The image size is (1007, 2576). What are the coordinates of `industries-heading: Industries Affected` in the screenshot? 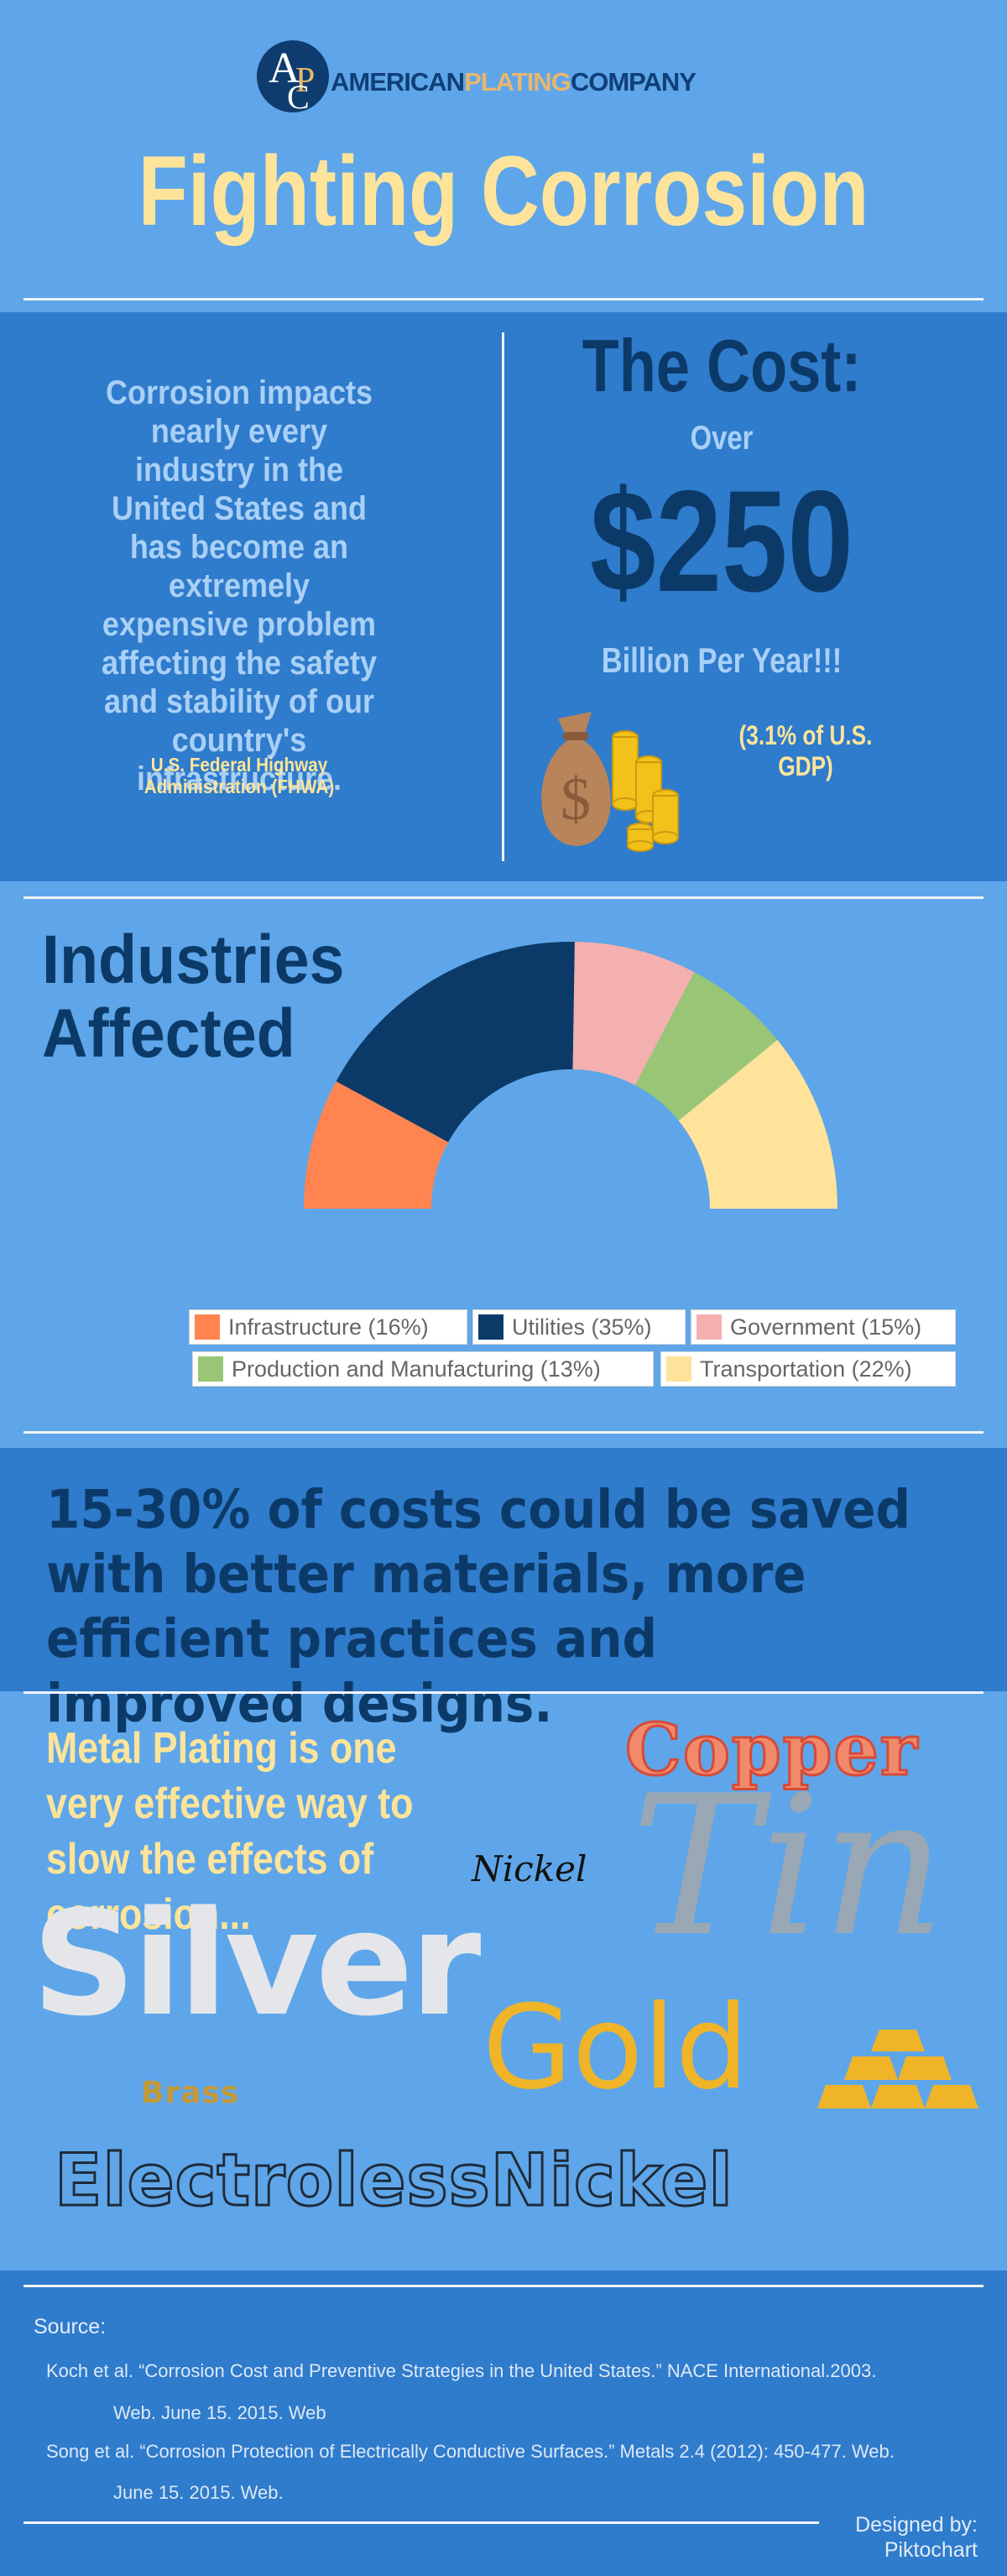 It's located at (193, 997).